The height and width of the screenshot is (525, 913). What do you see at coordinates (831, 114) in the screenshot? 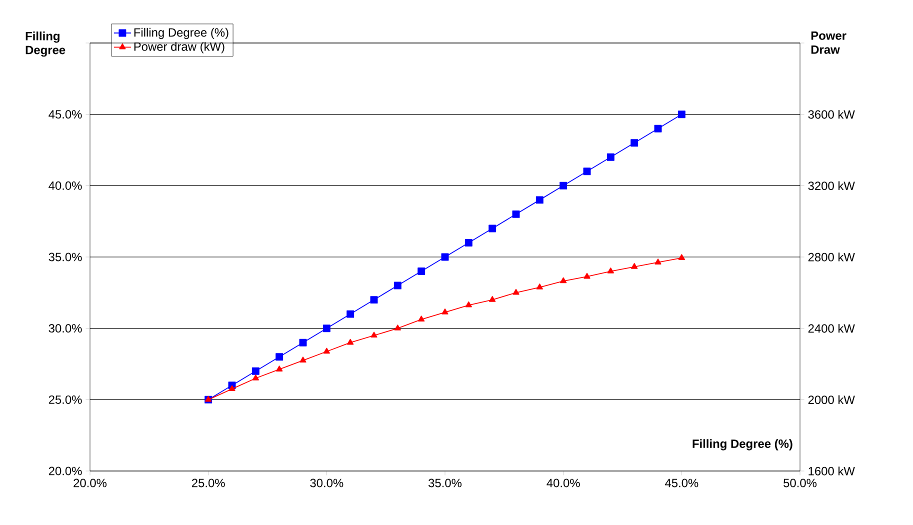
I see `y2-tick-label: 3600 kW` at bounding box center [831, 114].